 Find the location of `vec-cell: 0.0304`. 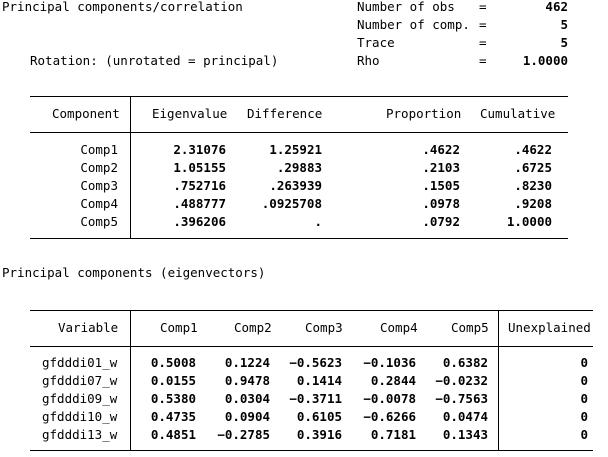

vec-cell: 0.0304 is located at coordinates (247, 398).